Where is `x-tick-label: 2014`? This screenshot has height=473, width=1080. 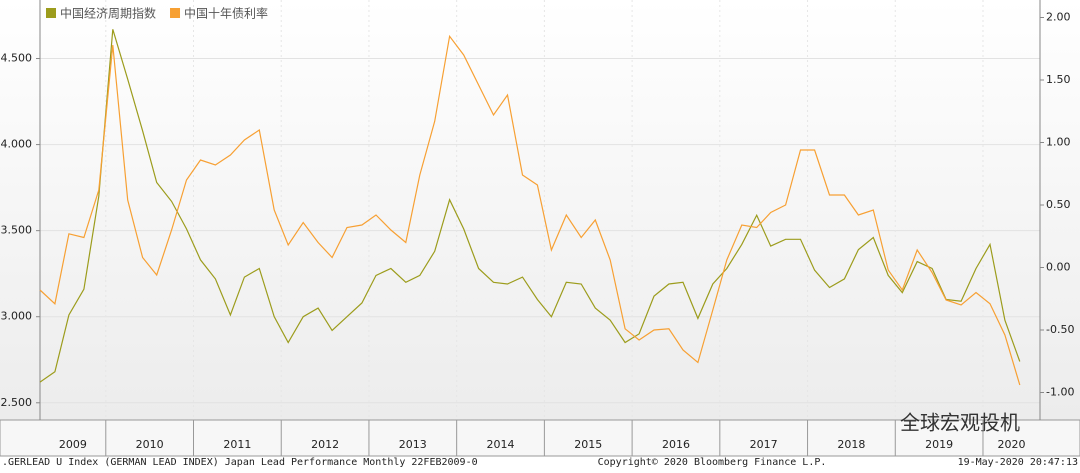 x-tick-label: 2014 is located at coordinates (501, 444).